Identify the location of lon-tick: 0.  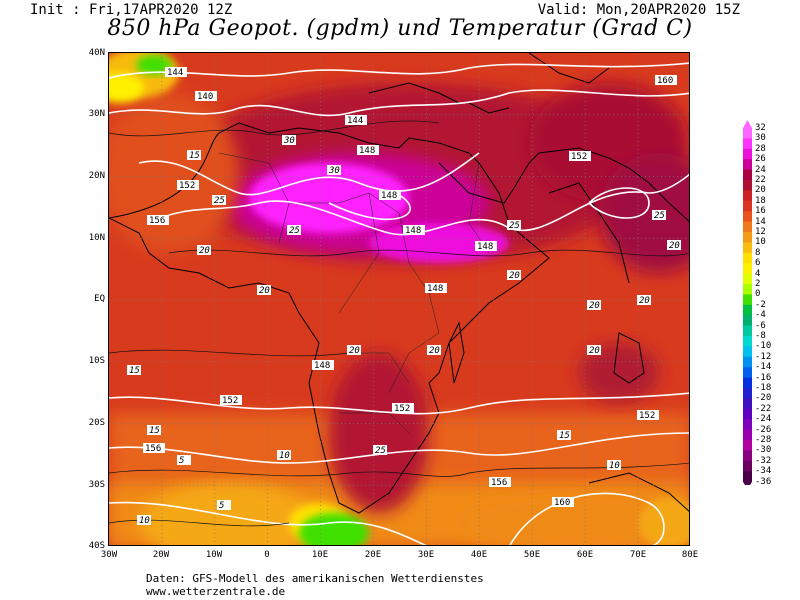
(267, 555).